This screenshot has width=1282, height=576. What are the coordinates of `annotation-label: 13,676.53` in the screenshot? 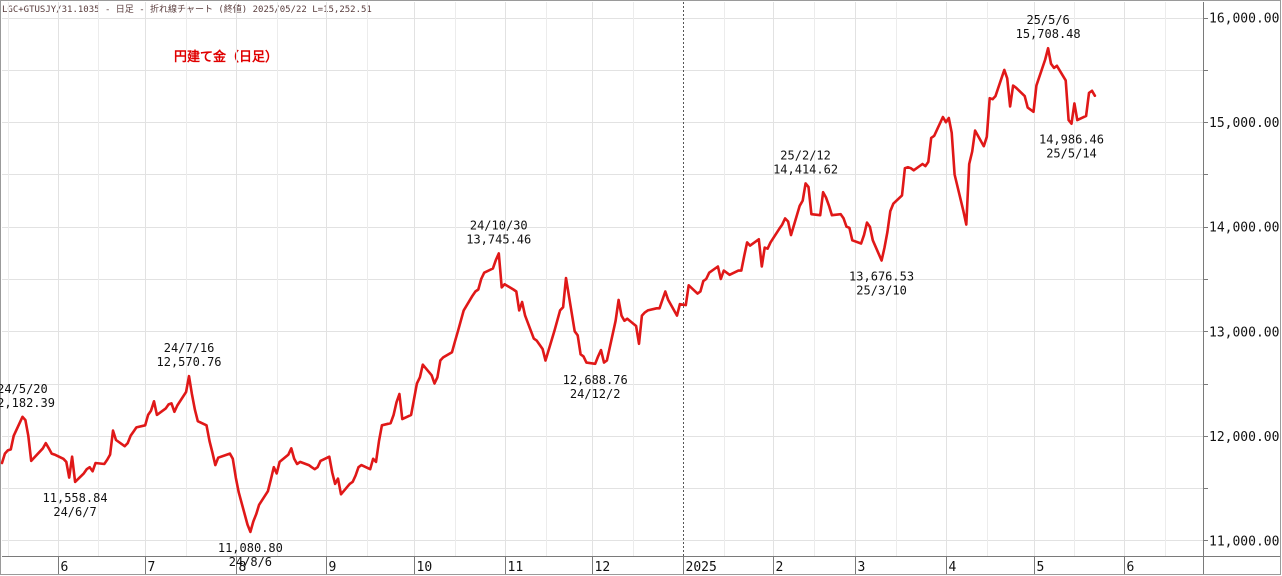 It's located at (881, 276).